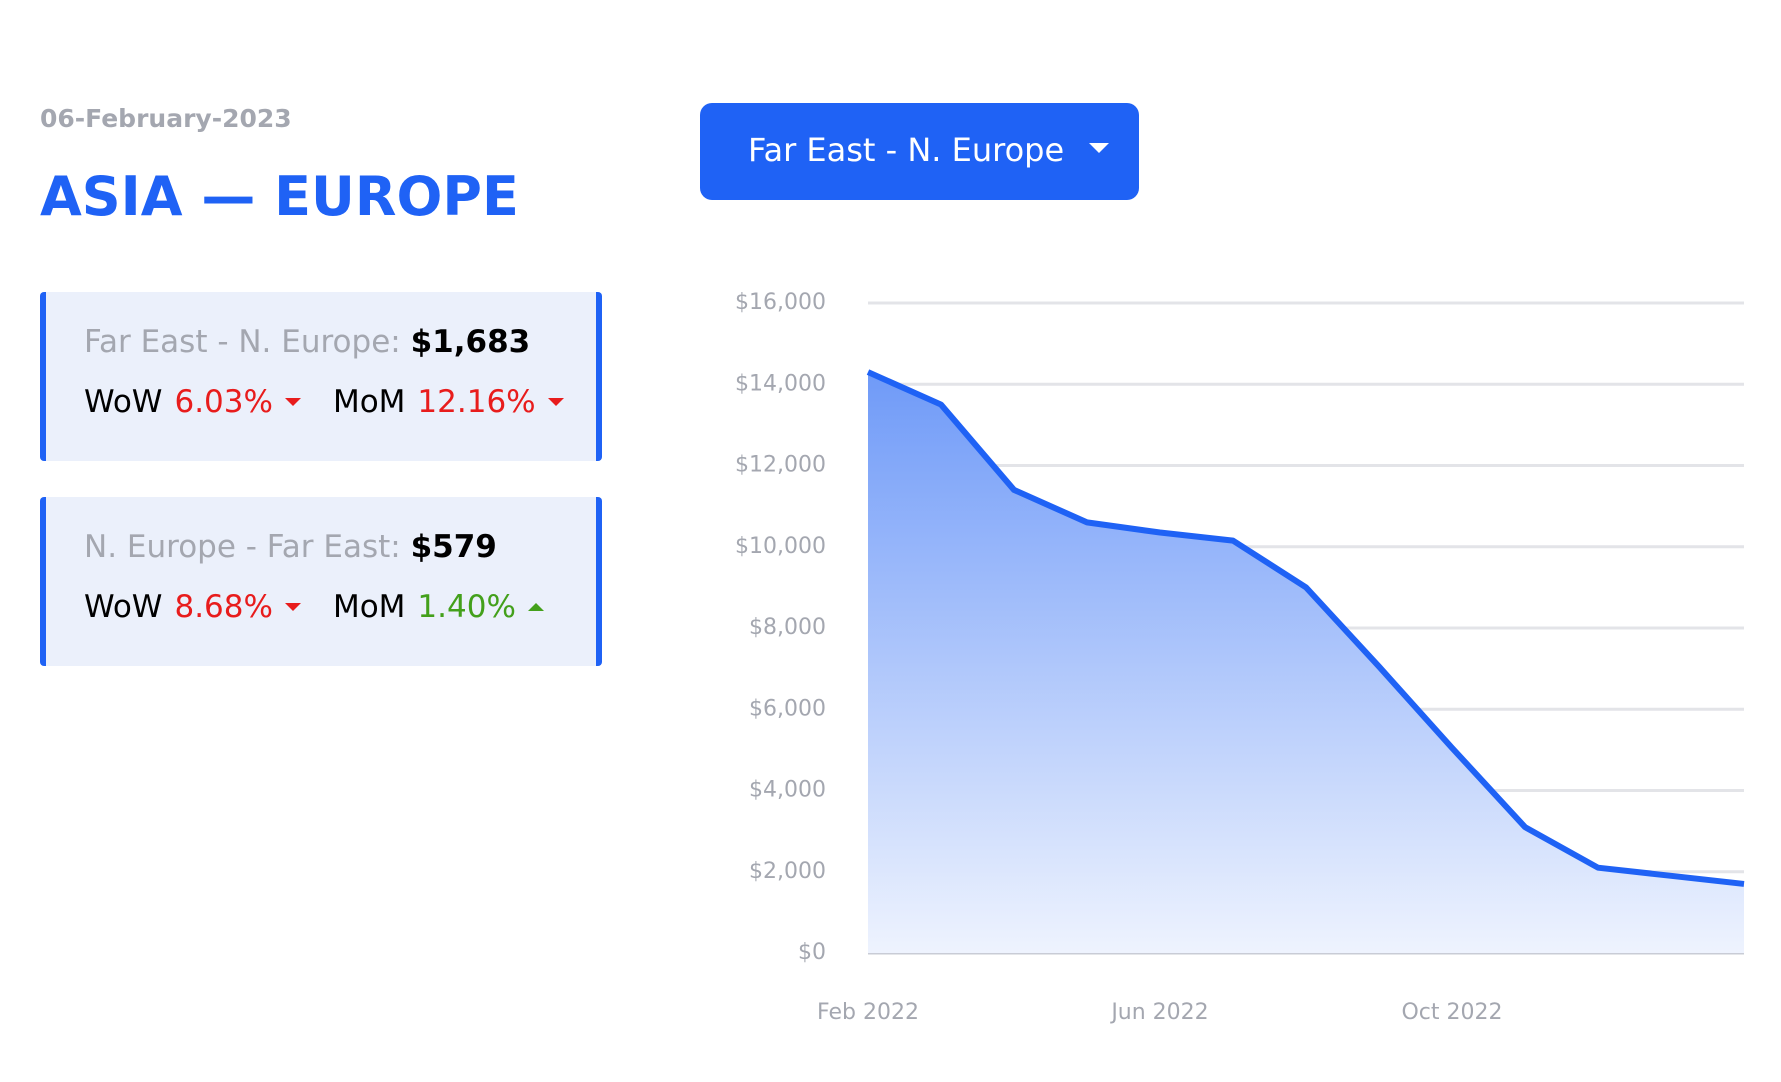  Describe the element at coordinates (787, 790) in the screenshot. I see `y-tick-label: $4,000` at that location.